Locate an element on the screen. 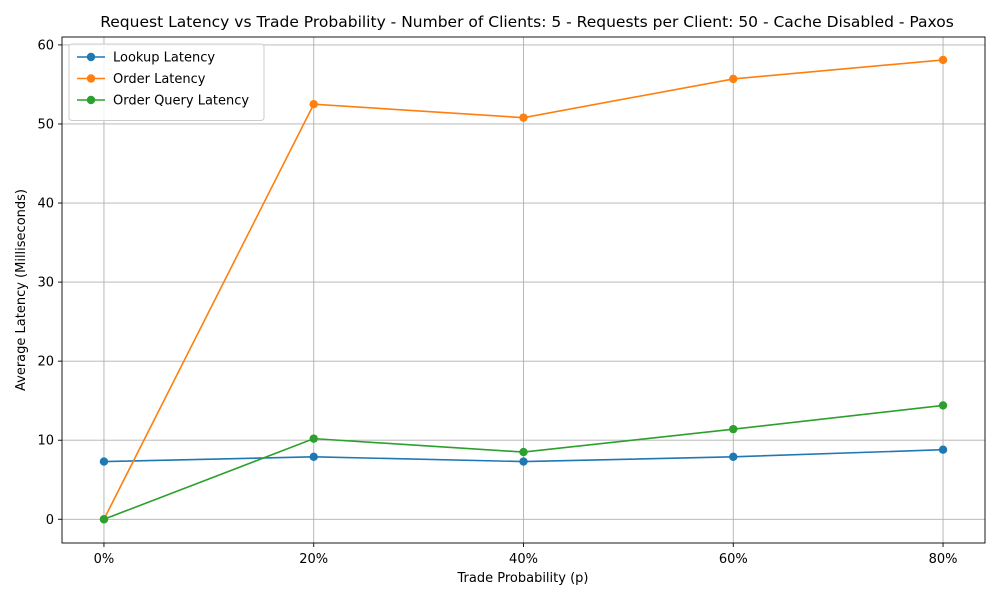 The height and width of the screenshot is (600, 1000). x-tick-label: 60% is located at coordinates (733, 559).